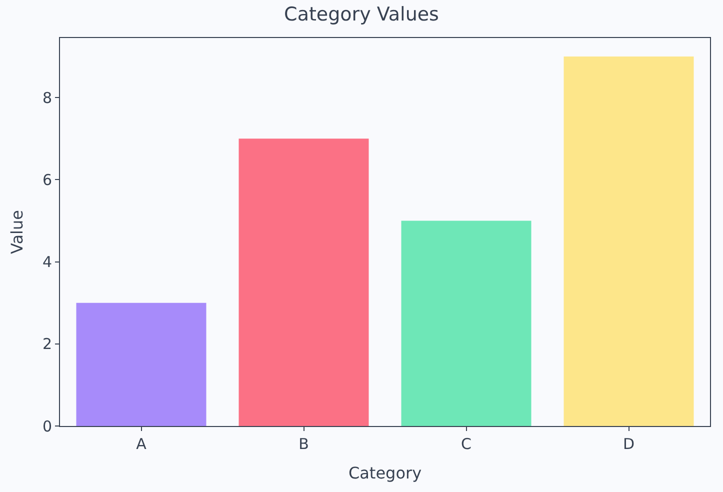 The image size is (723, 492). What do you see at coordinates (47, 179) in the screenshot?
I see `y-tick-label: 6` at bounding box center [47, 179].